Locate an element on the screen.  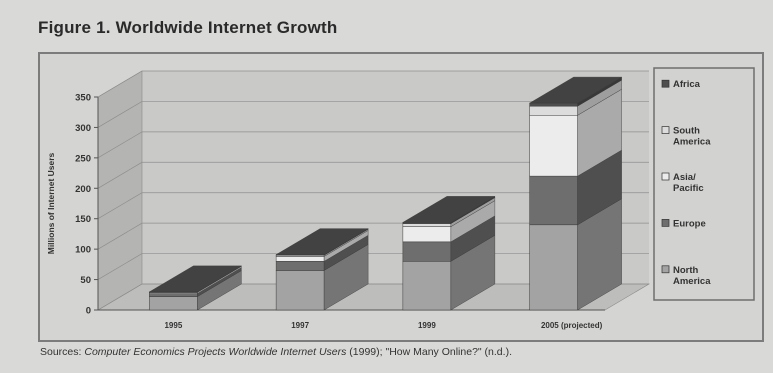
x-tick-label: 1995 is located at coordinates (173, 325).